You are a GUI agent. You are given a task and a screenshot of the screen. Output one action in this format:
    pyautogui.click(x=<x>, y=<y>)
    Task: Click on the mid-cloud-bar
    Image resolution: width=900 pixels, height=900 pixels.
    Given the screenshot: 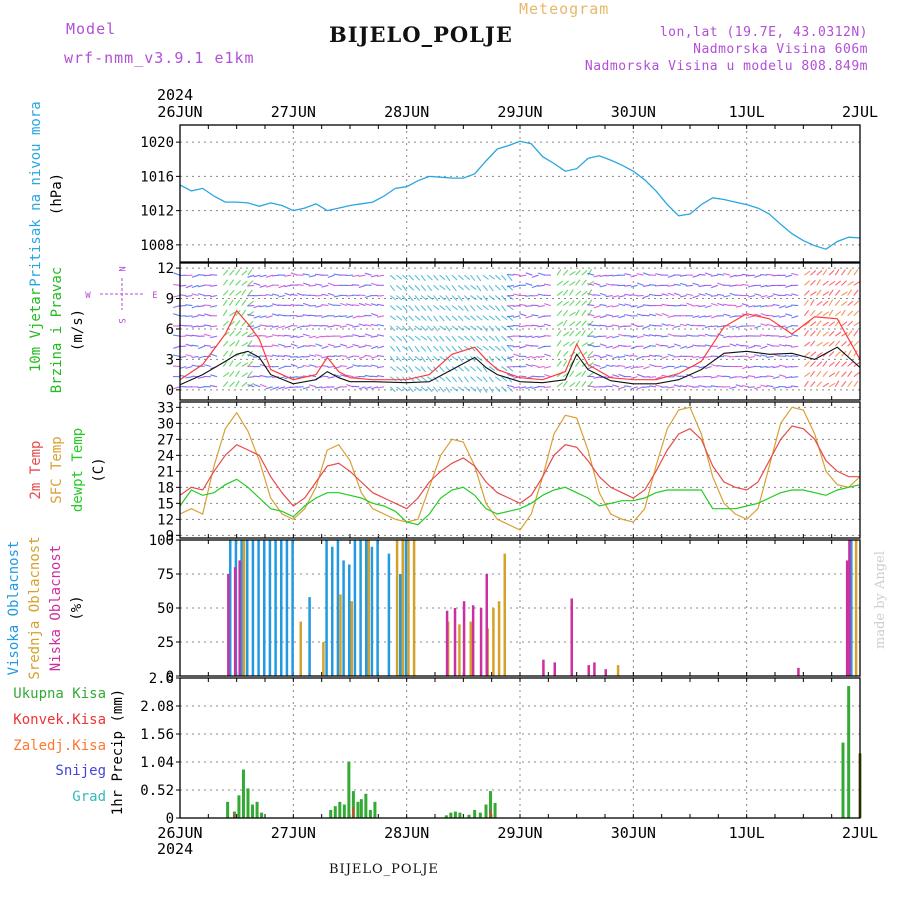 What is the action you would take?
    pyautogui.click(x=300, y=648)
    